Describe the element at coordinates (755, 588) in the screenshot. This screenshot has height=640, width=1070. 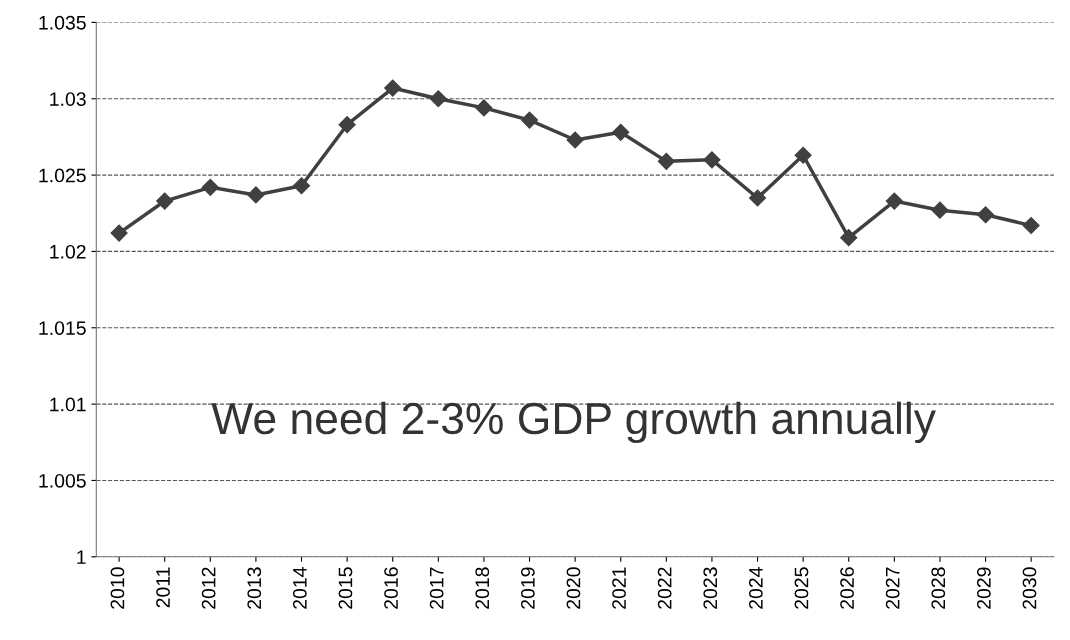
I see `x-tick-label: 2024` at that location.